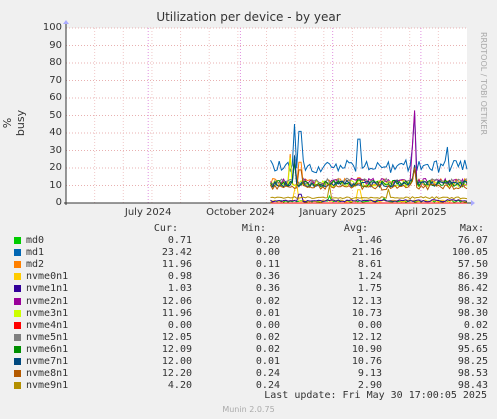 The image size is (497, 419). I want to click on legend-cur-value: 12.00, so click(176, 361).